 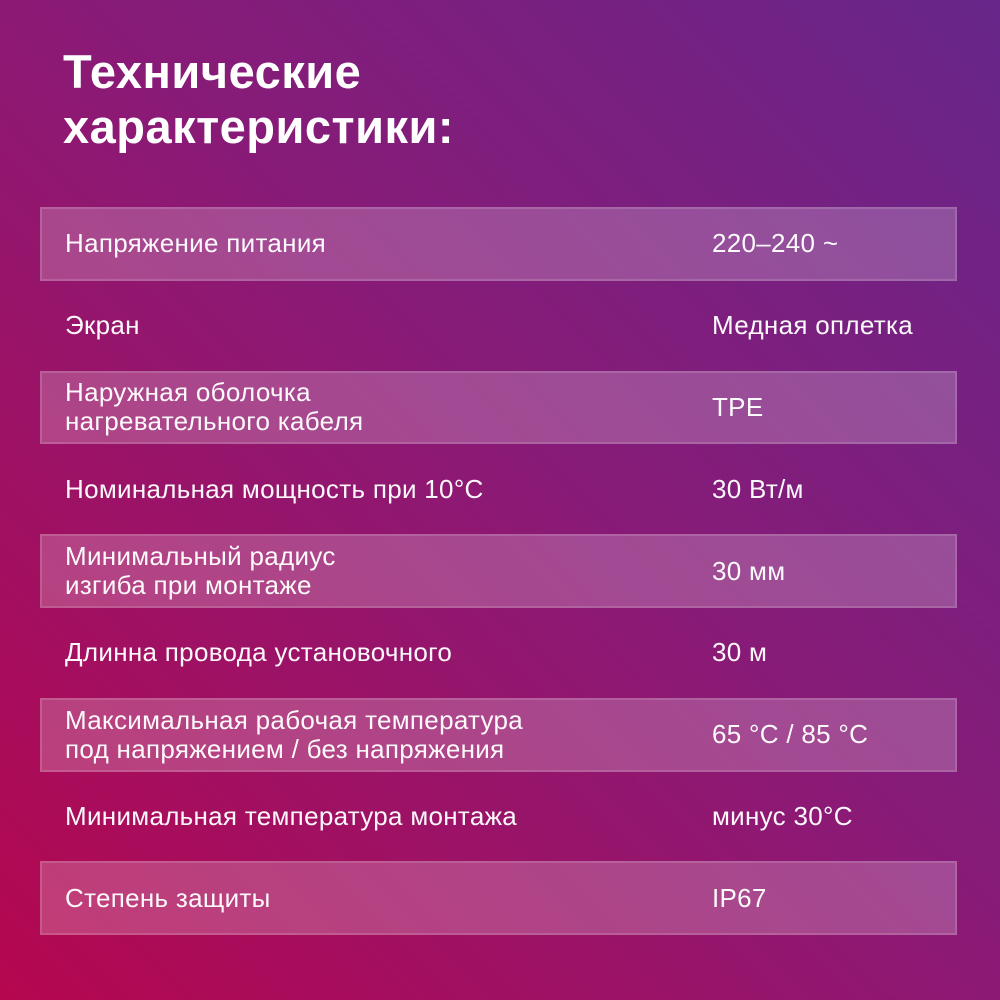 I want to click on spec-label-line1: Степень защиты, so click(x=168, y=897).